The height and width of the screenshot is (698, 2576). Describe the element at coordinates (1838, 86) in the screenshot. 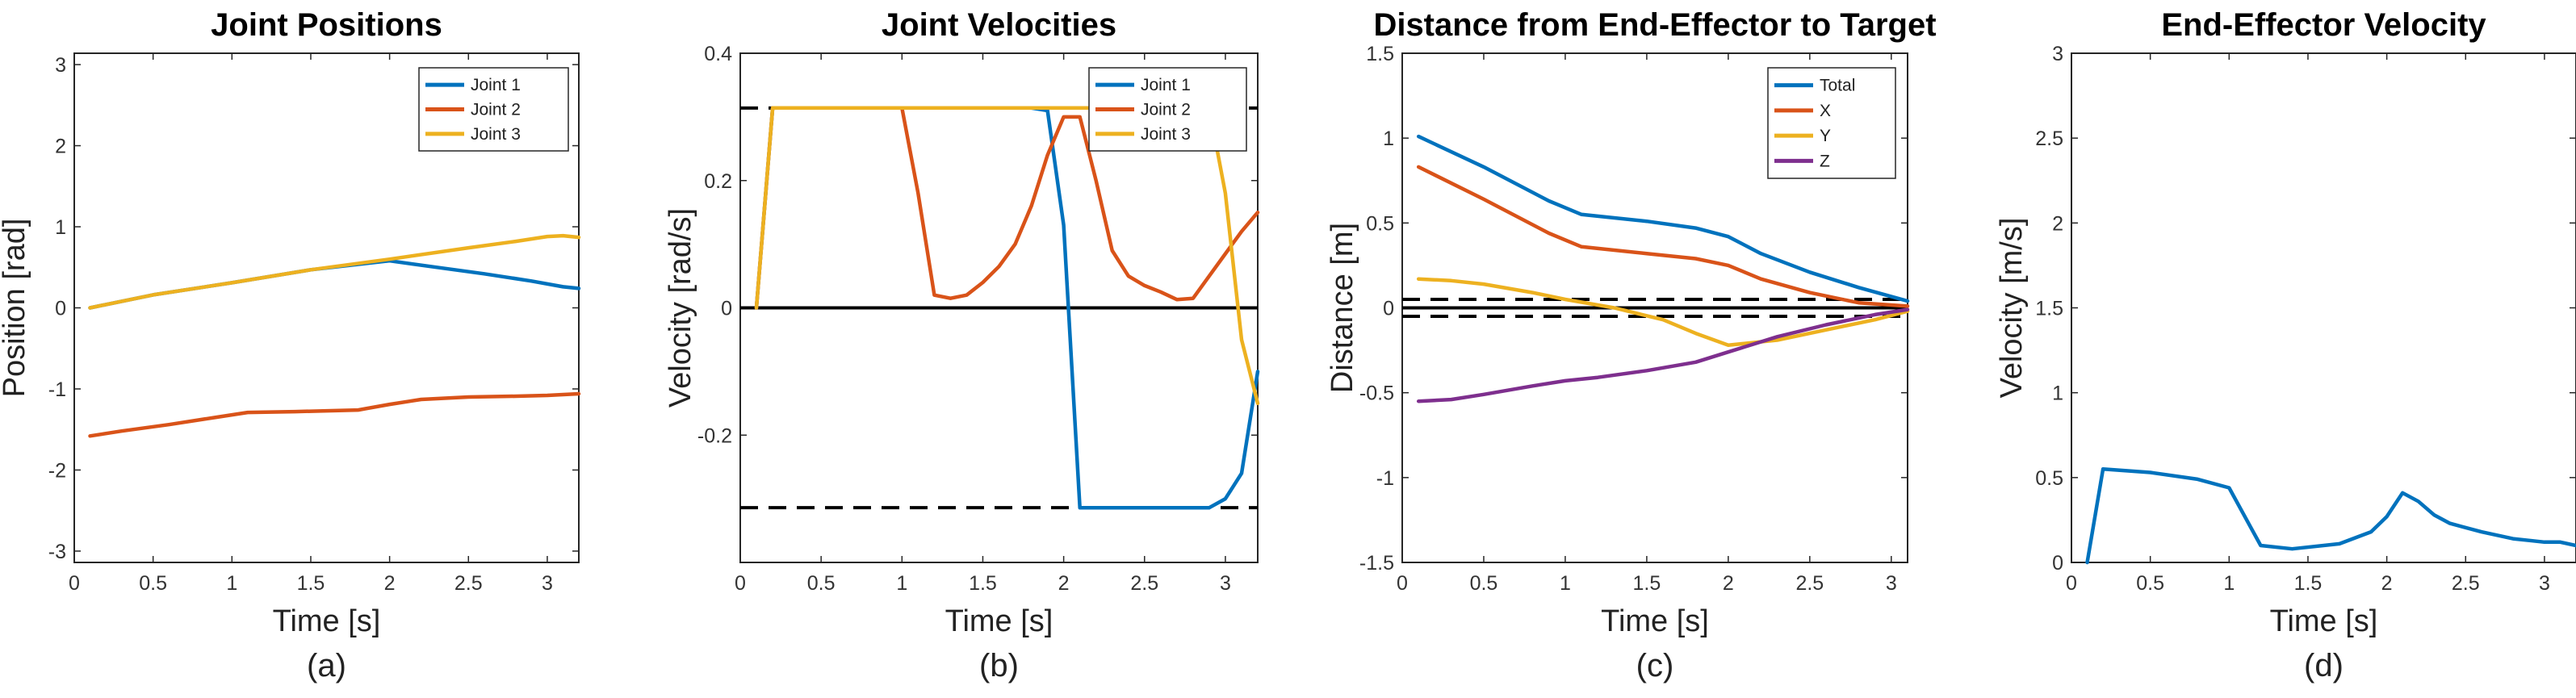

I see `legend-label: Total` at that location.